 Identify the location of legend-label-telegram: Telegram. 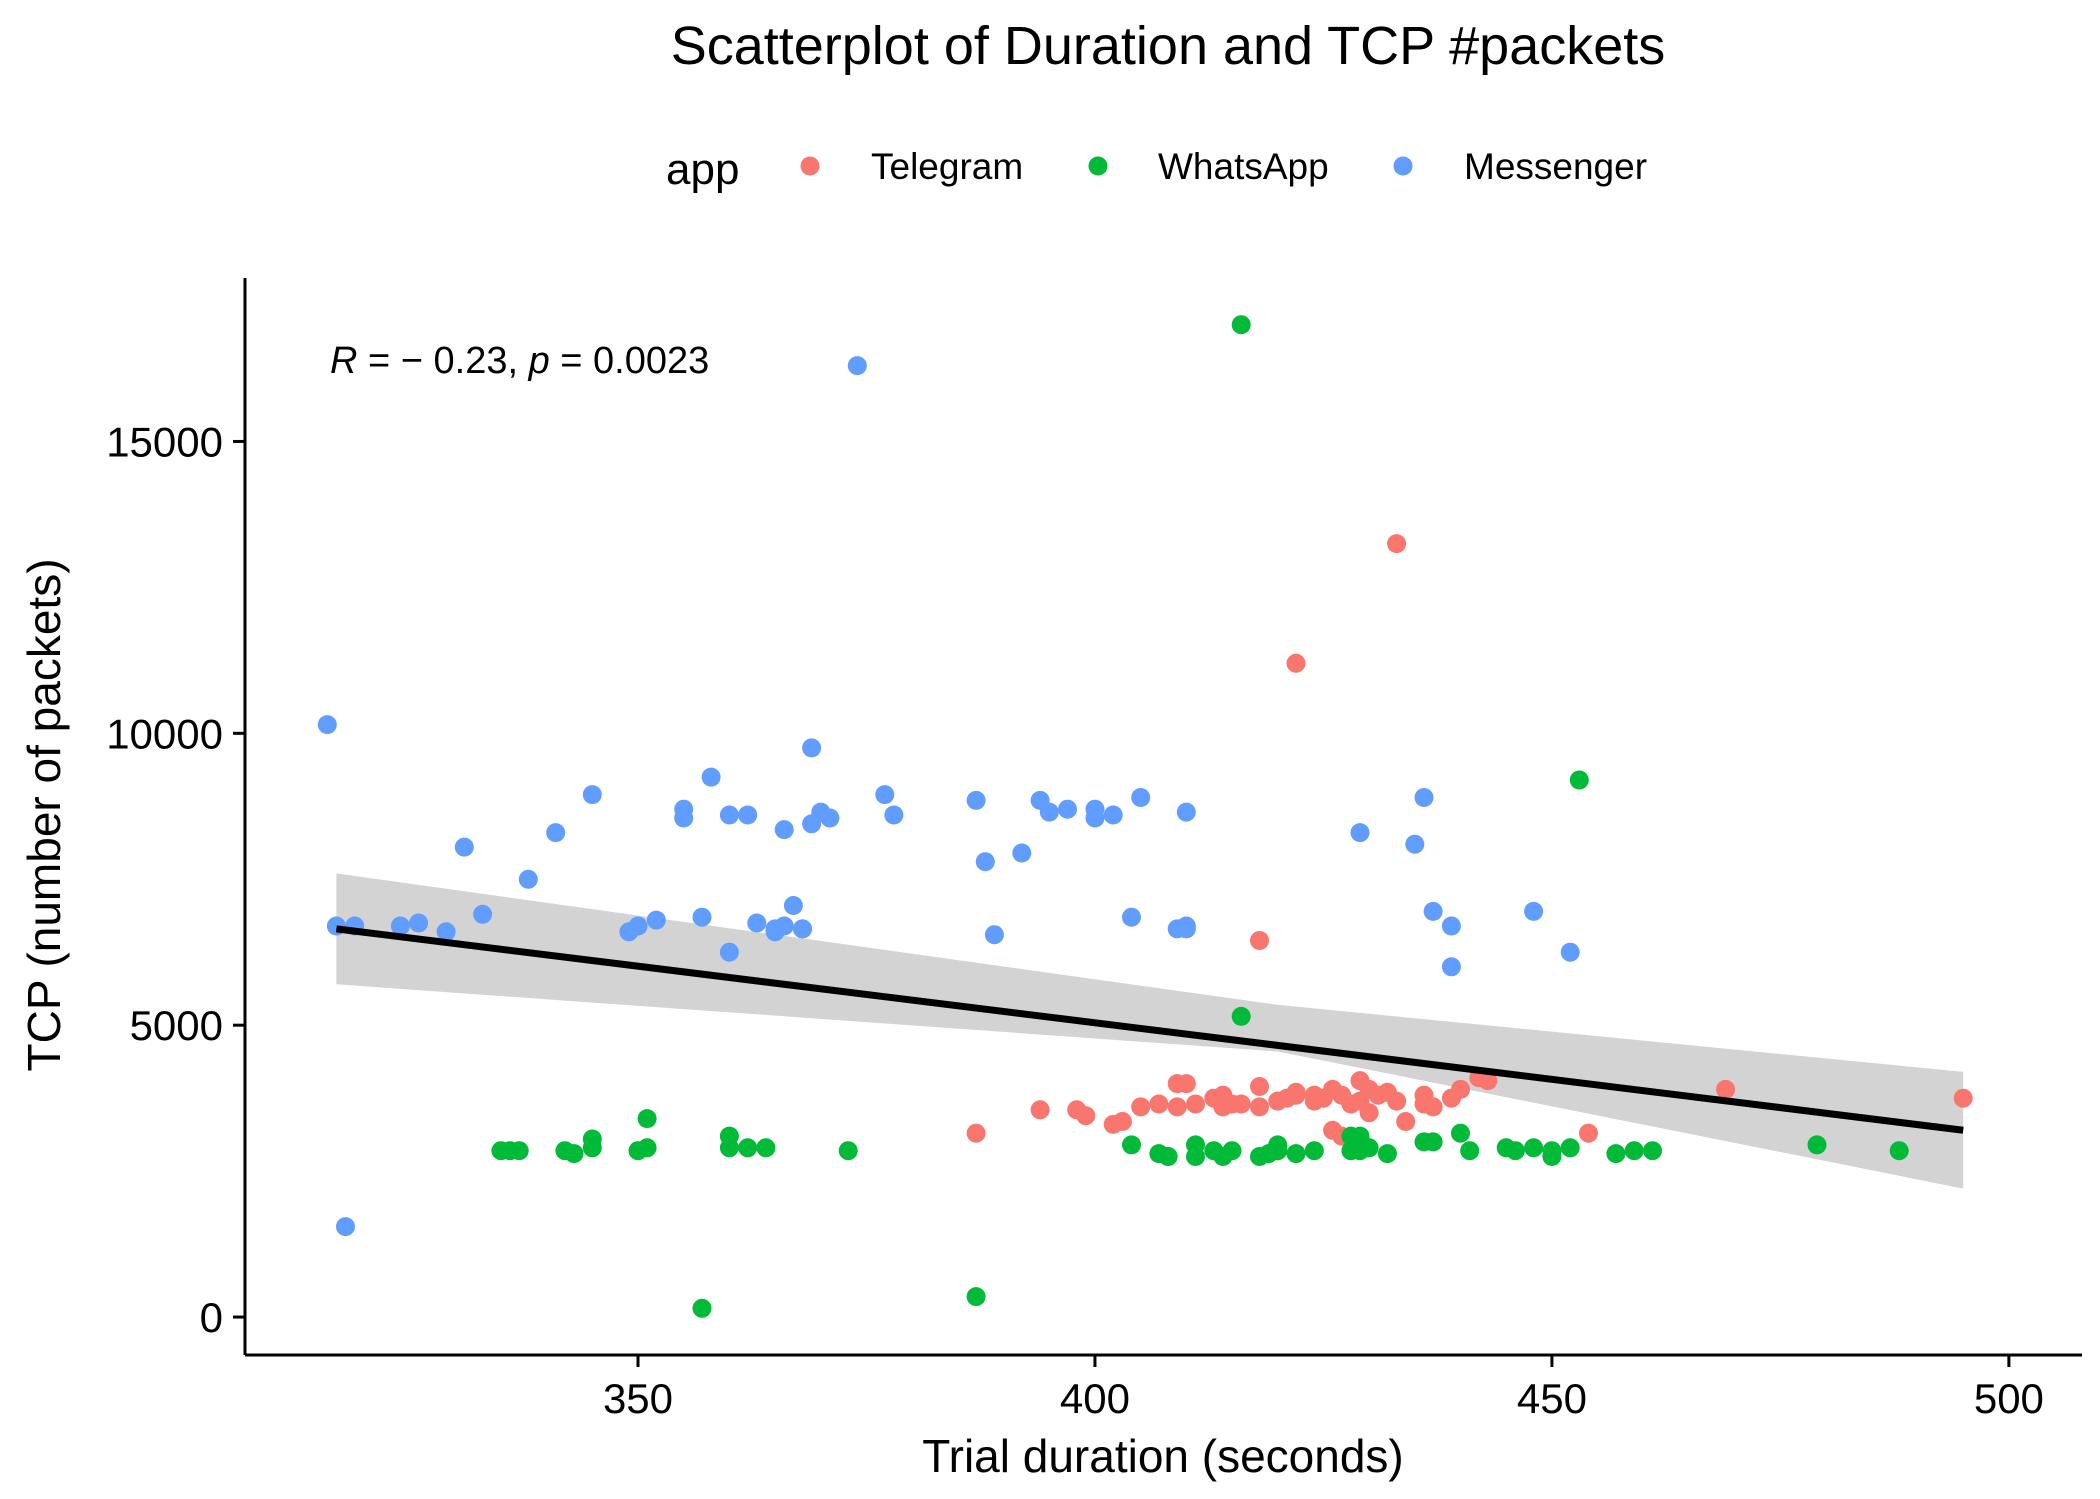
(947, 166).